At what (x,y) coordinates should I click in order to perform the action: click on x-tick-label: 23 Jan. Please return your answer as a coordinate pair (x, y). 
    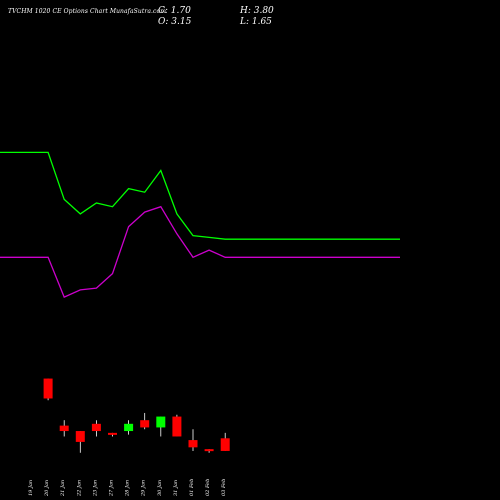
    Looking at the image, I should click on (95, 488).